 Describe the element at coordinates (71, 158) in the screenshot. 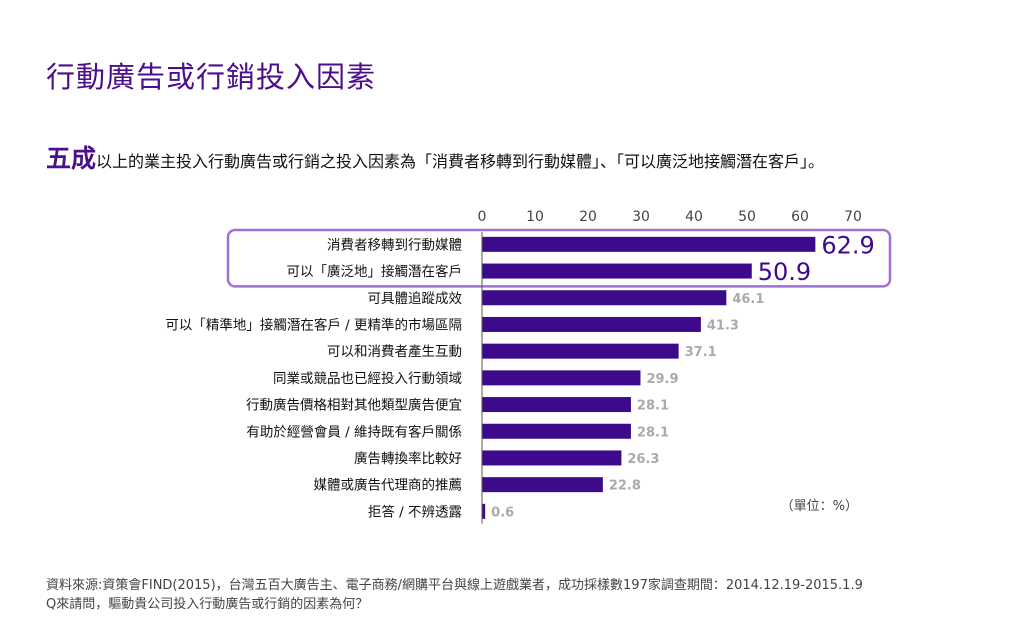

I see `subtitle-emphasis: 五成` at that location.